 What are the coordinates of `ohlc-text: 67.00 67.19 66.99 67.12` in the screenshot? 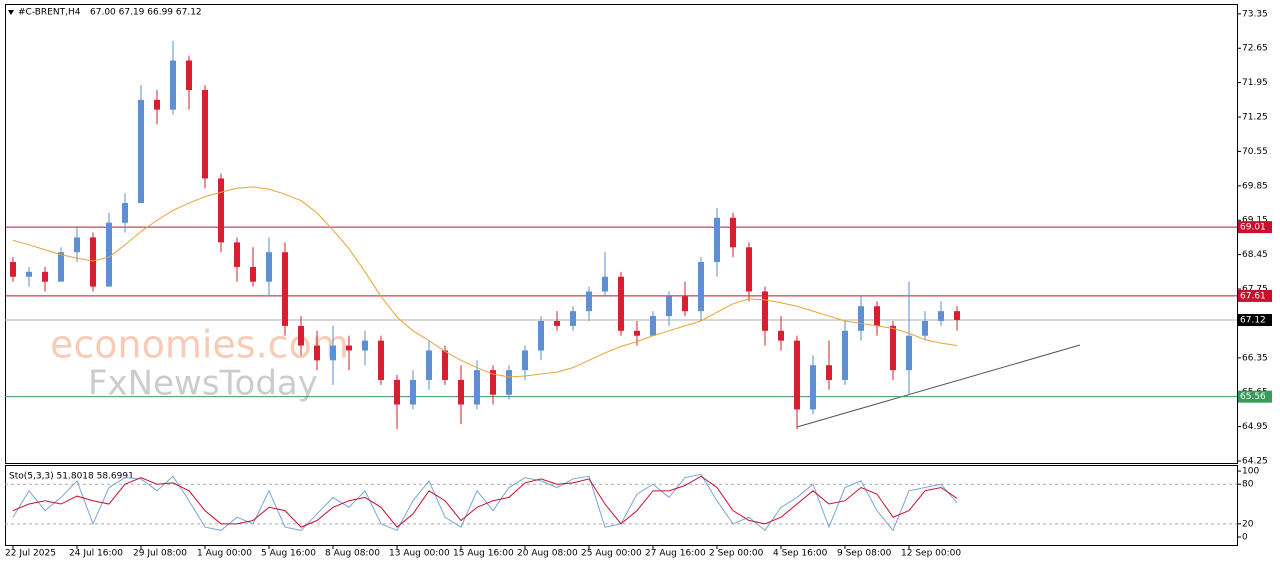 It's located at (146, 13).